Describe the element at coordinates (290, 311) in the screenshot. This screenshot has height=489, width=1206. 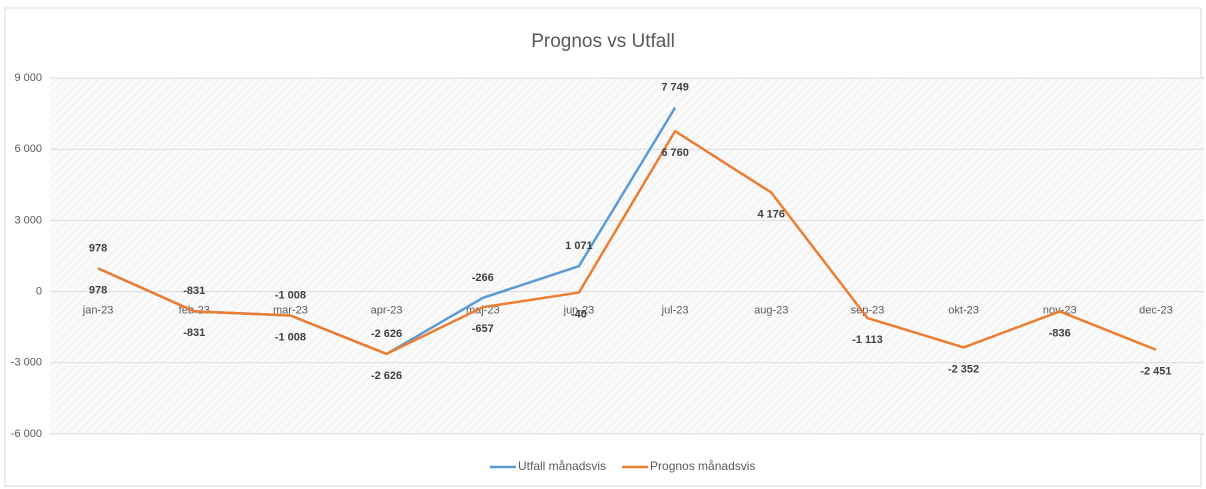
I see `x-tick-label: mar-23` at that location.